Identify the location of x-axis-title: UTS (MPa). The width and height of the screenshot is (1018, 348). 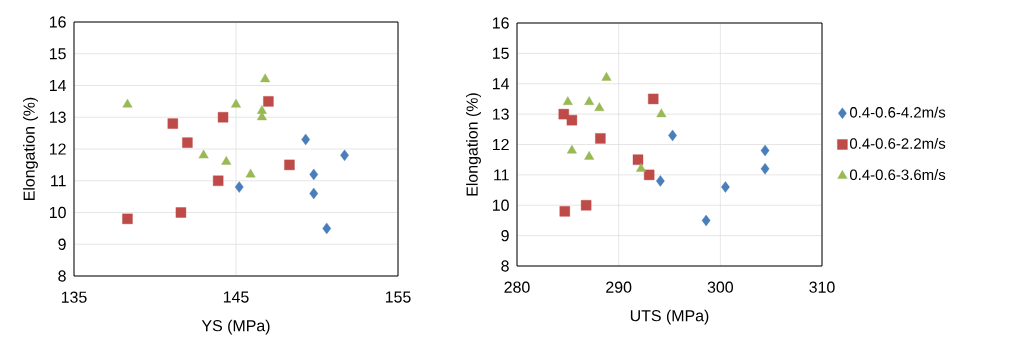
(669, 317).